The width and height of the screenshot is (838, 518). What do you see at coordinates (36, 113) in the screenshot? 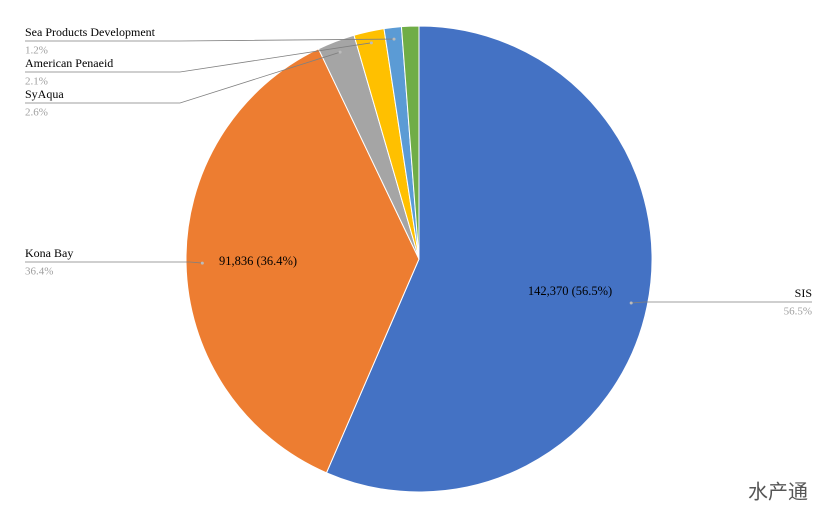
I see `value-label: 2.6%` at bounding box center [36, 113].